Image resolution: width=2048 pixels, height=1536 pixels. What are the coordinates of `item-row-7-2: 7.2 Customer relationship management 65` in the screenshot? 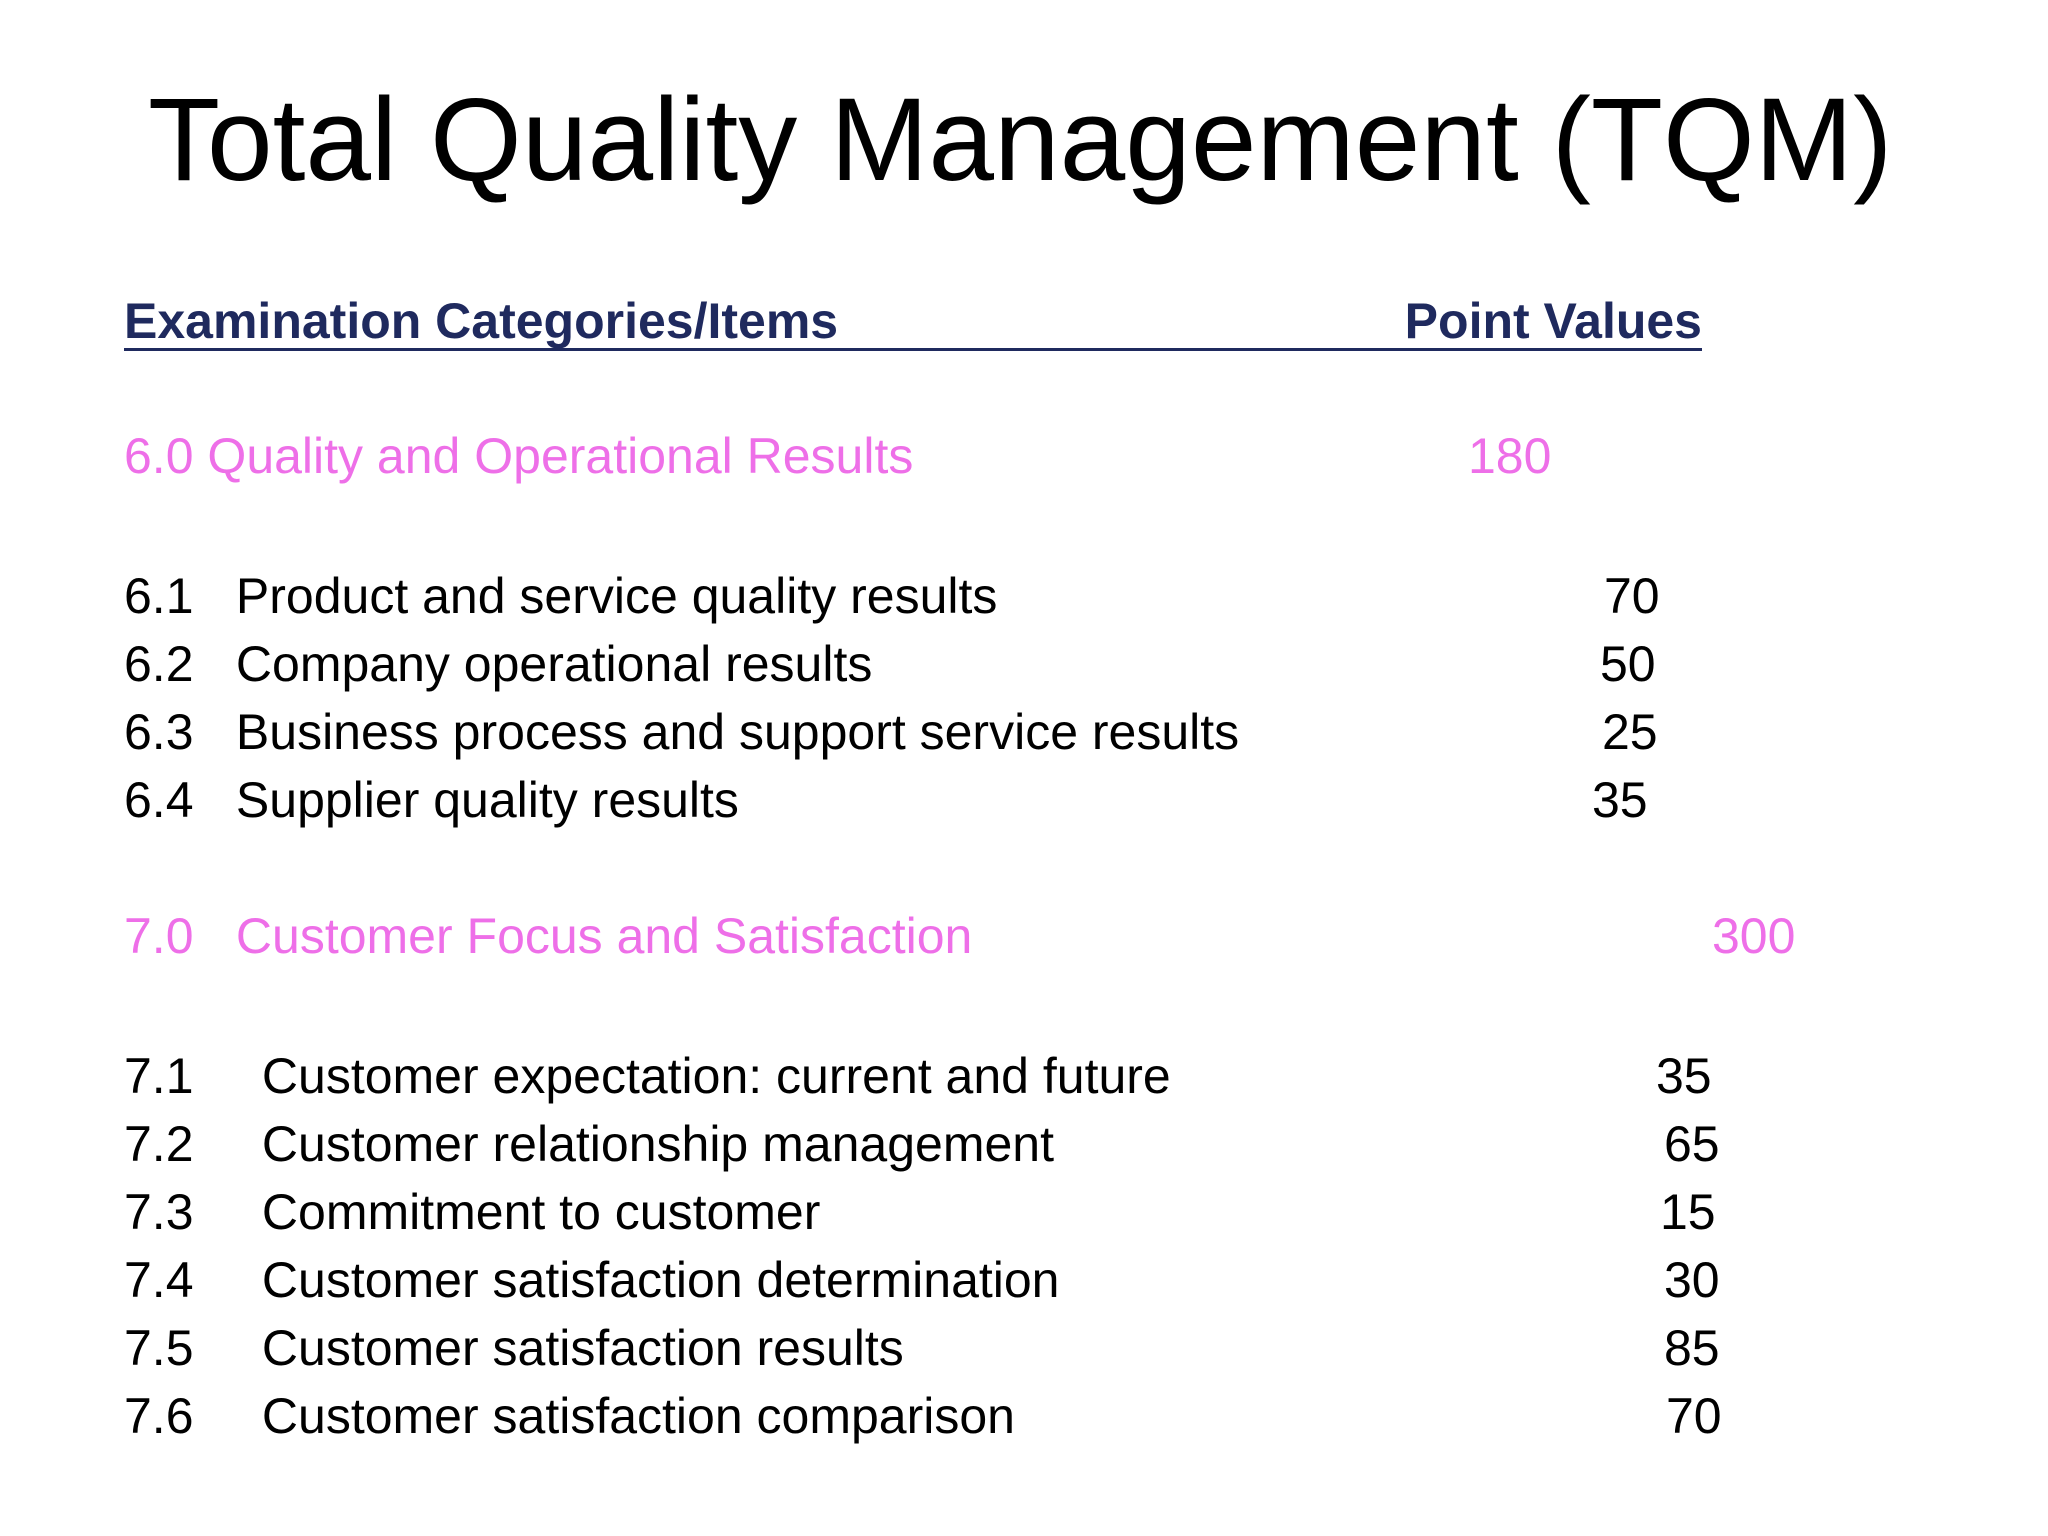 It's located at (922, 1144).